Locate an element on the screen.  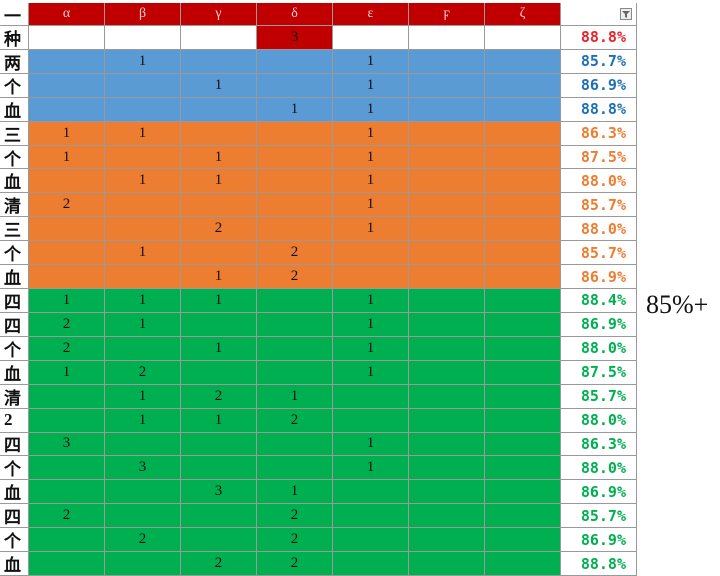
row-label: 2 is located at coordinates (14, 420).